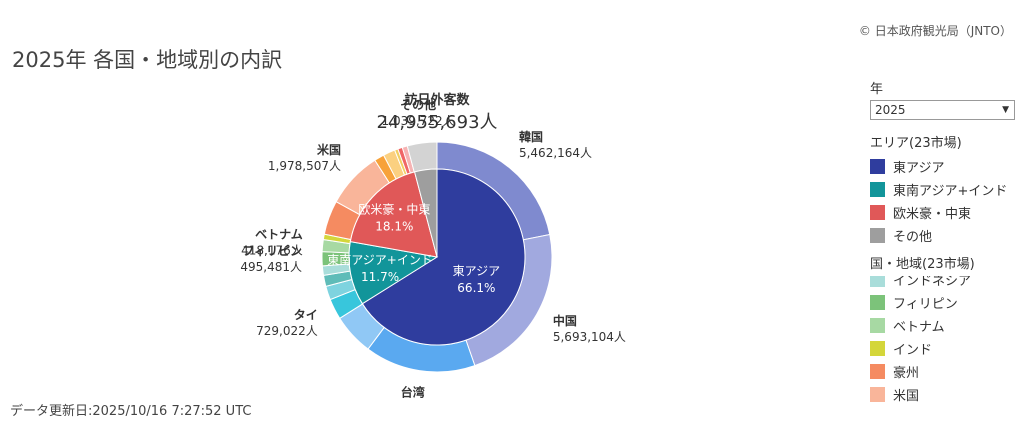 Image resolution: width=1024 pixels, height=425 pixels. What do you see at coordinates (437, 100) in the screenshot?
I see `center-label: 訪日外客数` at bounding box center [437, 100].